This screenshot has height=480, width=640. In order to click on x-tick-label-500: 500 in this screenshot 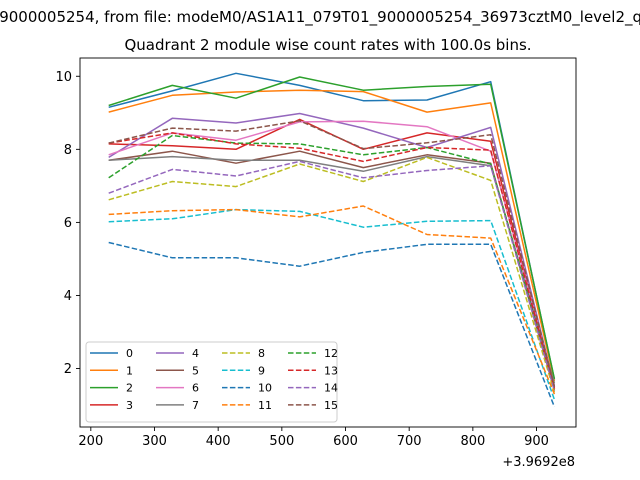, I will do `click(281, 441)`.